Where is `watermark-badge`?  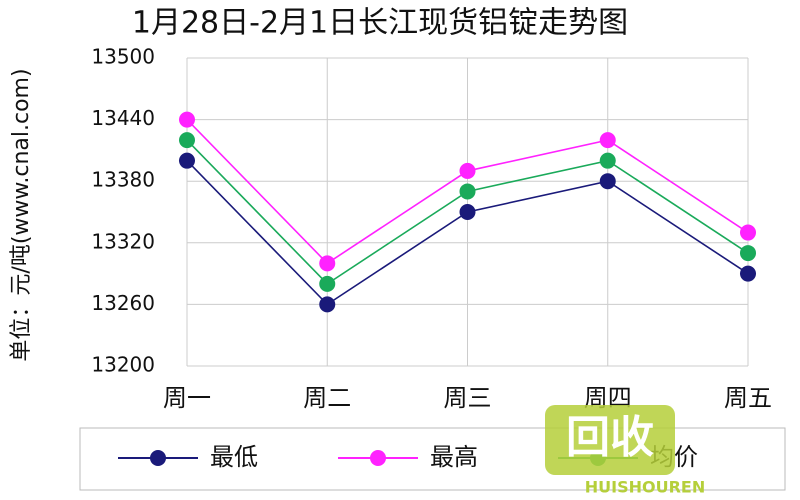 watermark-badge is located at coordinates (610, 440).